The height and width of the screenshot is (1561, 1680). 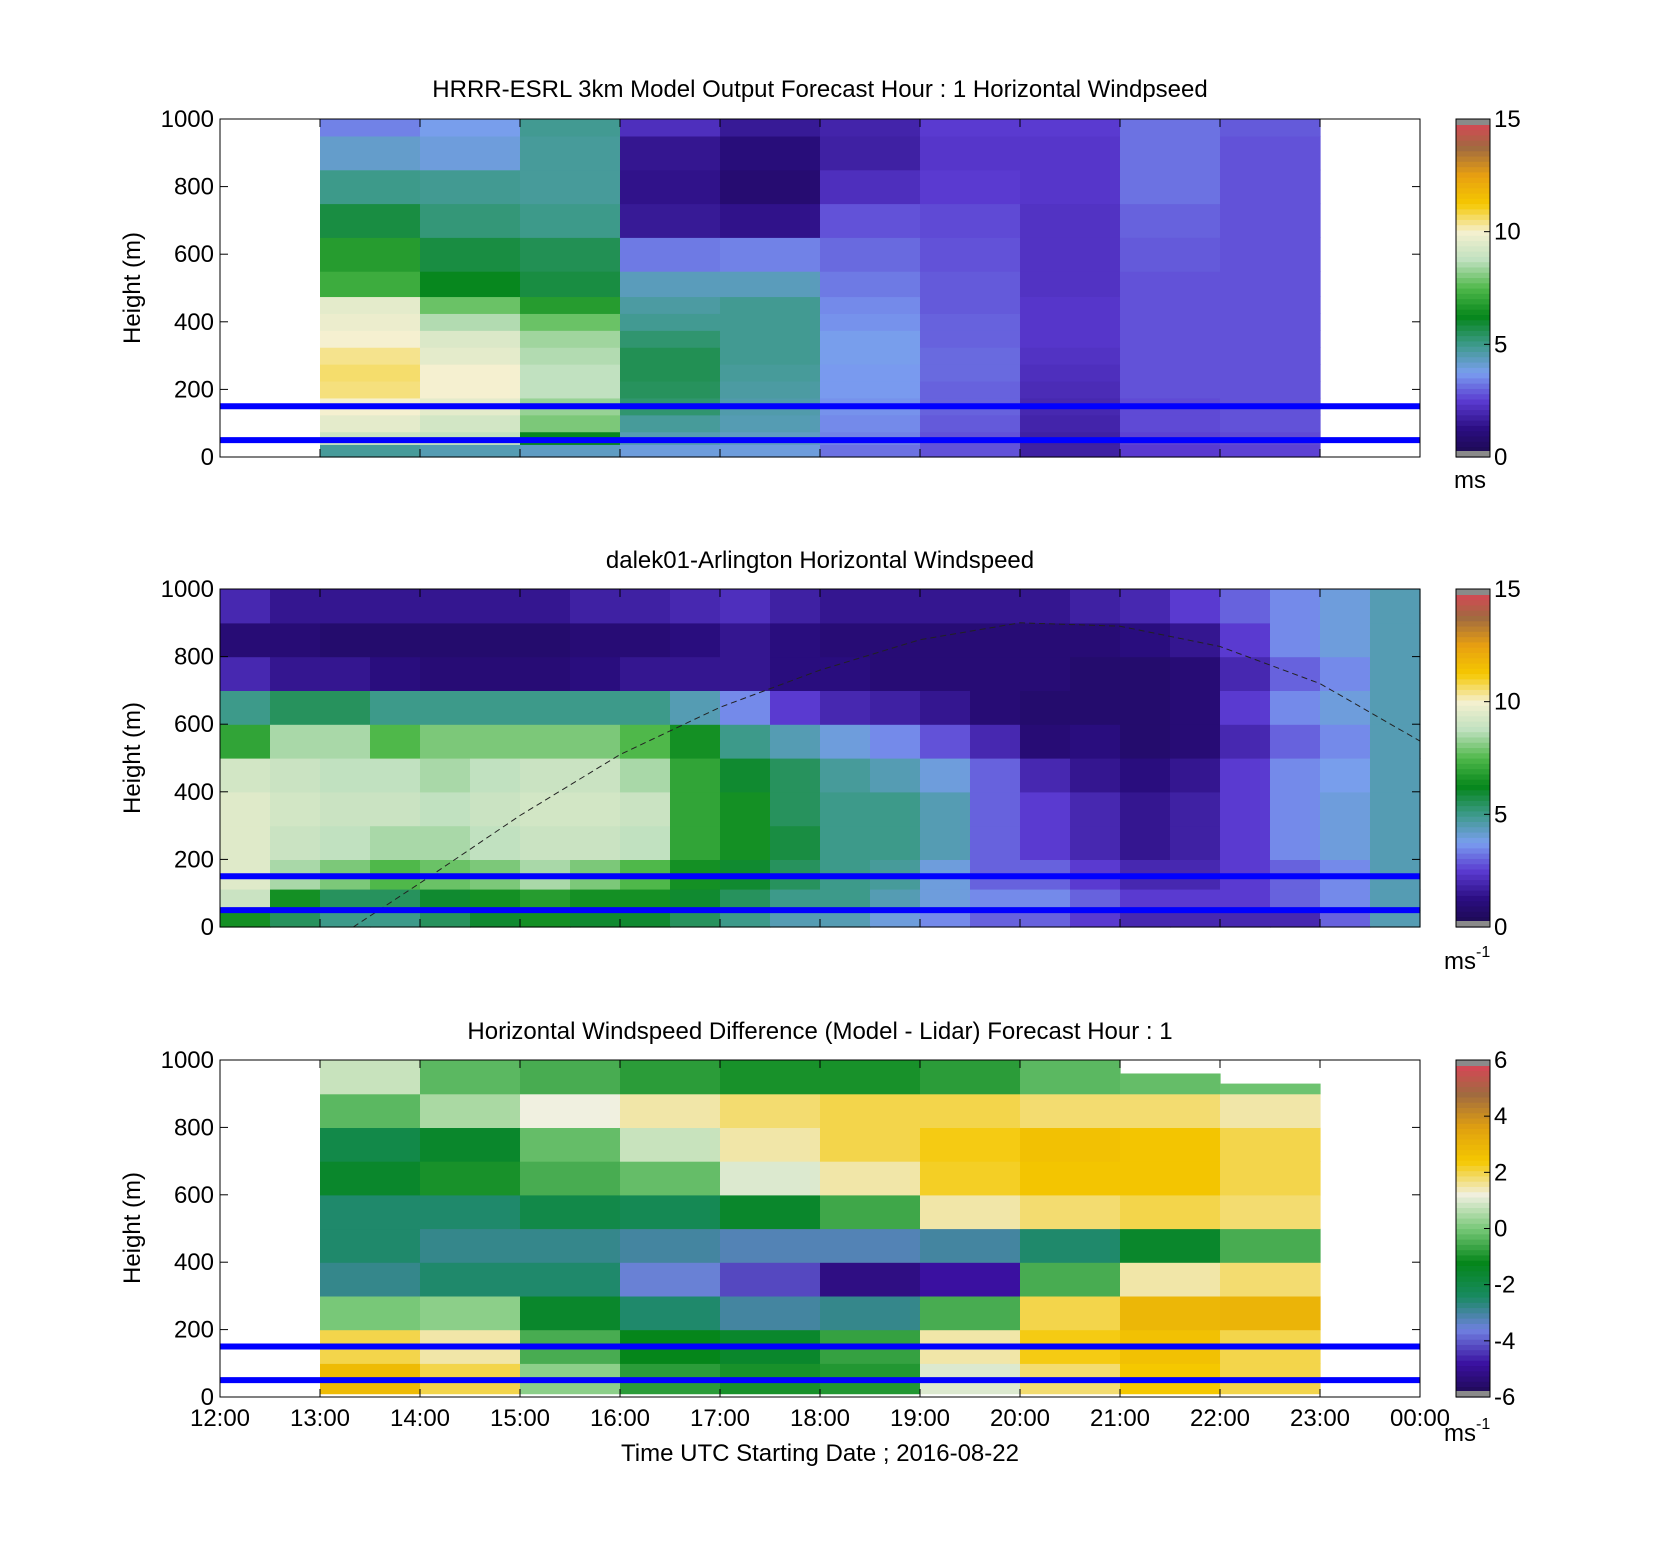 I want to click on colorbar-tick-label: 0, so click(x=1500, y=457).